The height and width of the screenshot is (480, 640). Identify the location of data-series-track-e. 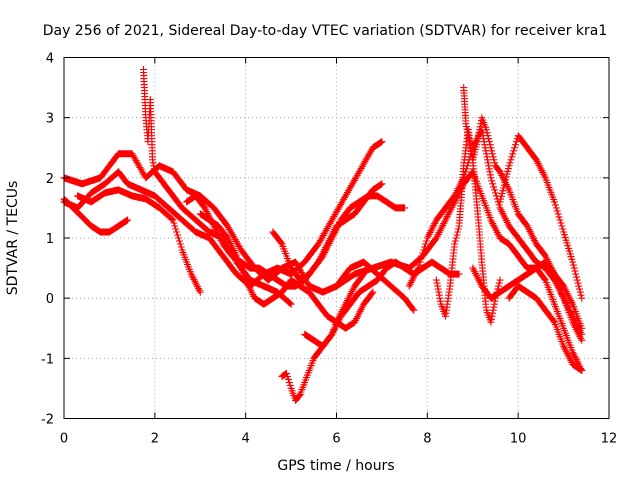
(217, 187).